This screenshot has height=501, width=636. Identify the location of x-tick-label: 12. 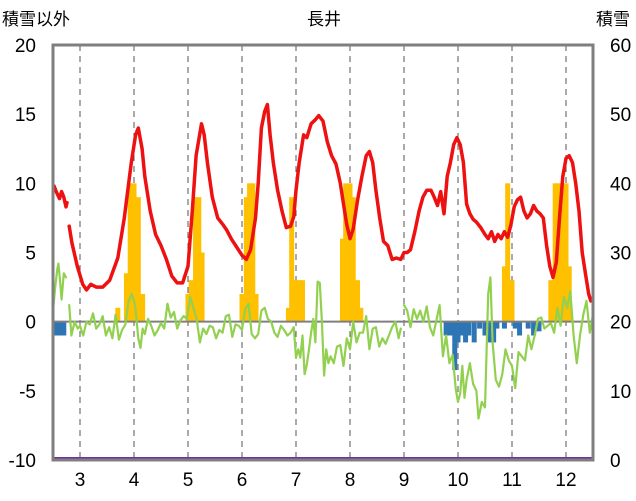
(565, 480).